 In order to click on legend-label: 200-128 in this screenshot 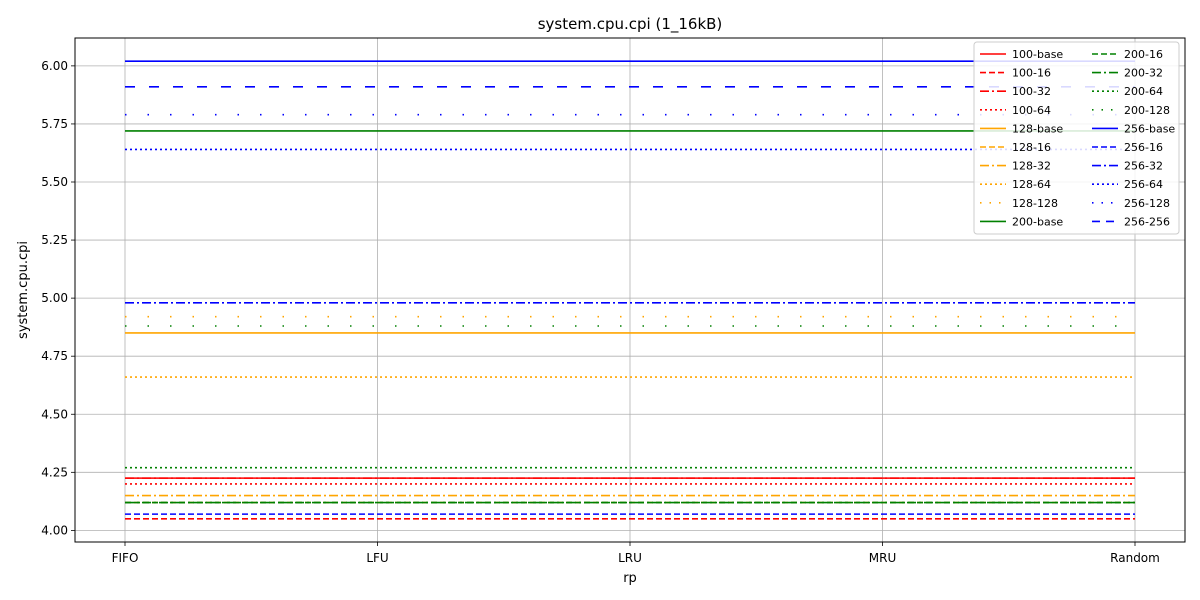, I will do `click(1147, 110)`.